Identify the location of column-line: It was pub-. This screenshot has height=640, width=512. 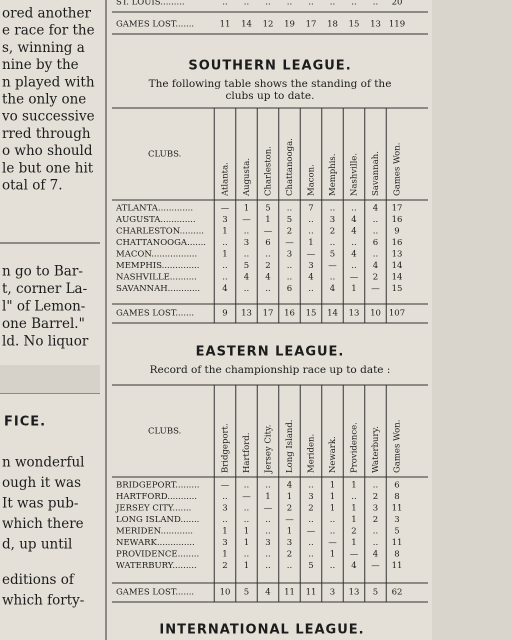
(40, 504).